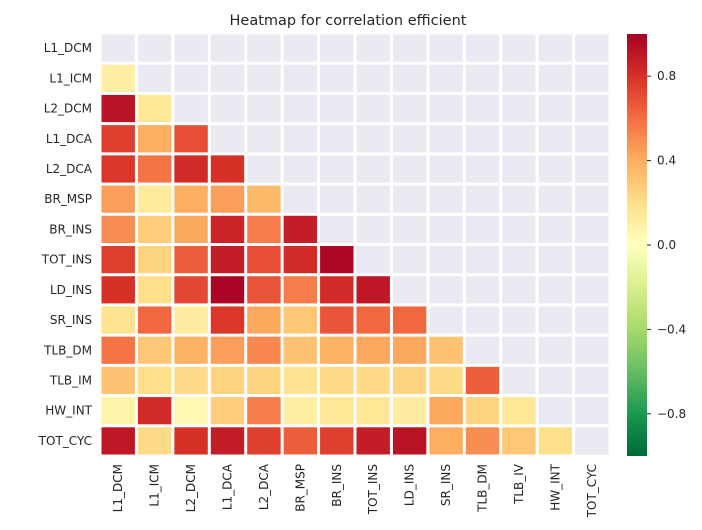  I want to click on y-tick-label: TOT_CYC, so click(65, 441).